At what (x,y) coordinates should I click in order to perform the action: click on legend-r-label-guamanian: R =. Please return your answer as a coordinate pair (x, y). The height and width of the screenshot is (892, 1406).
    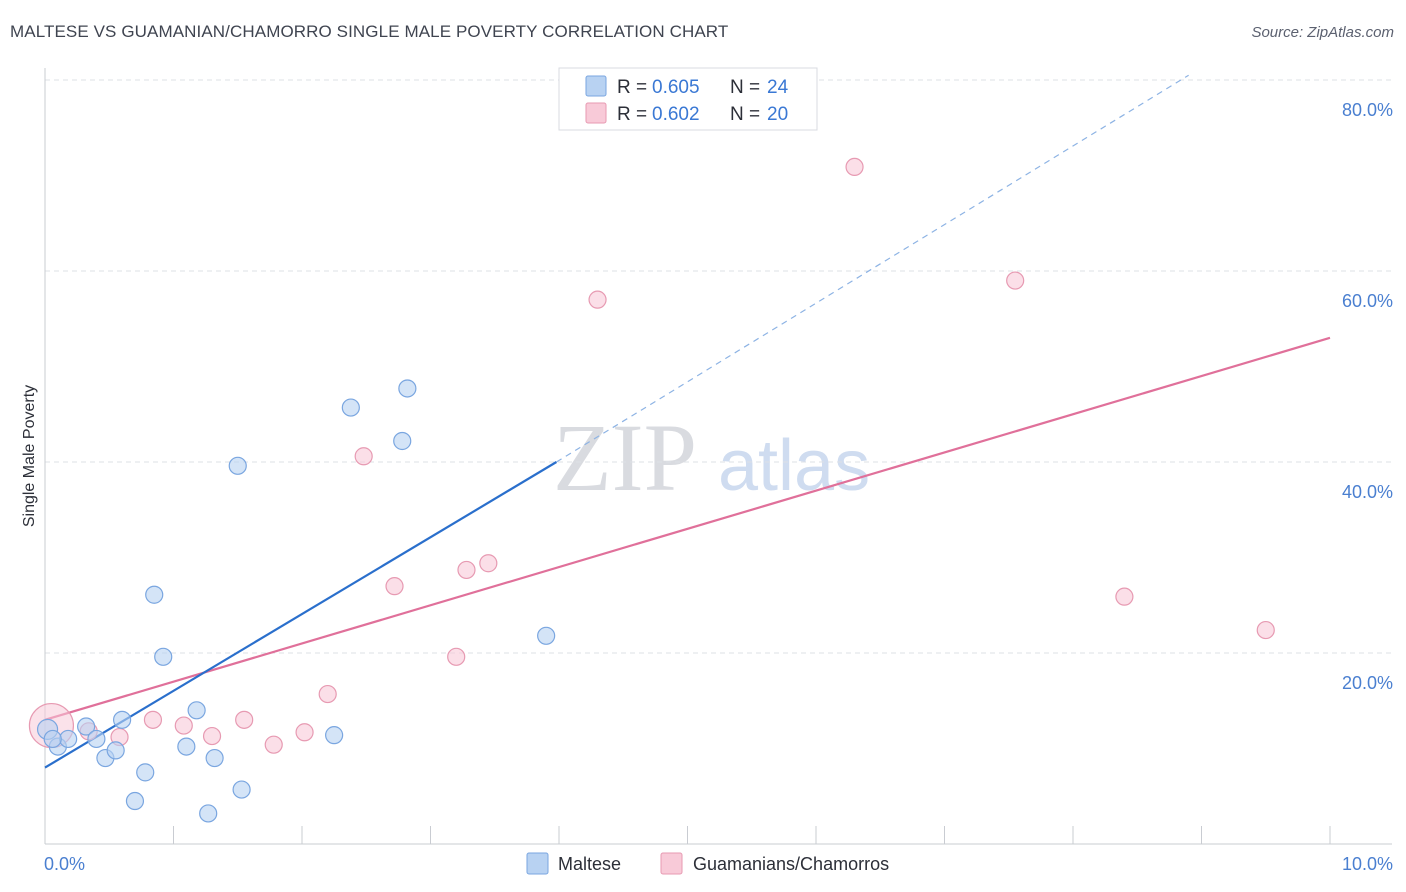
    Looking at the image, I should click on (632, 114).